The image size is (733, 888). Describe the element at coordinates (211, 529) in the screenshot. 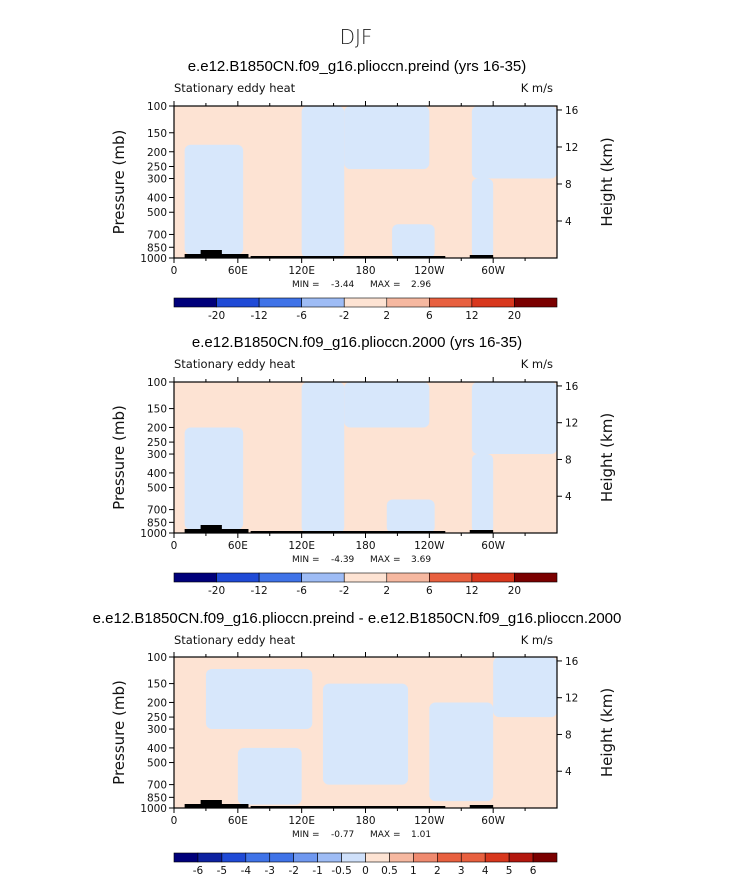

I see `topography-peak` at that location.